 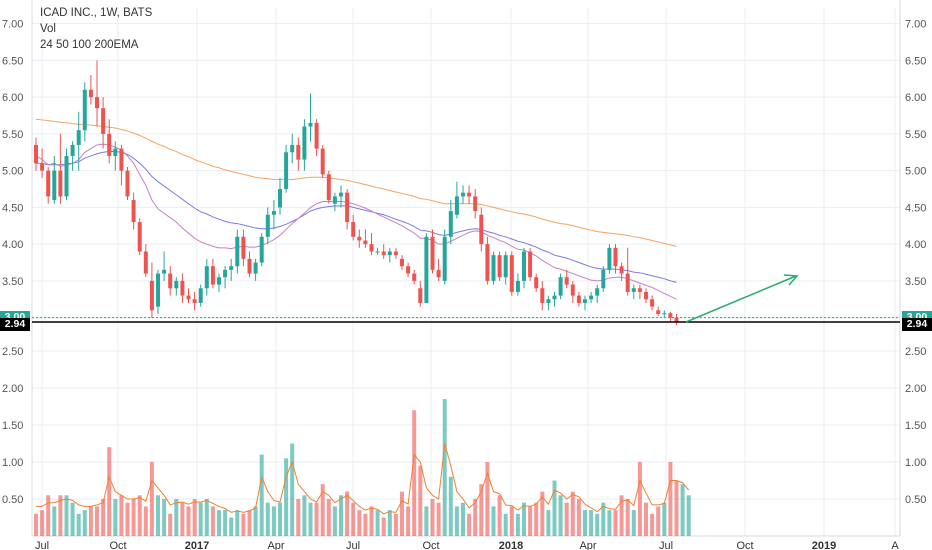 I want to click on price-tick-left: 5.50, so click(x=12, y=135).